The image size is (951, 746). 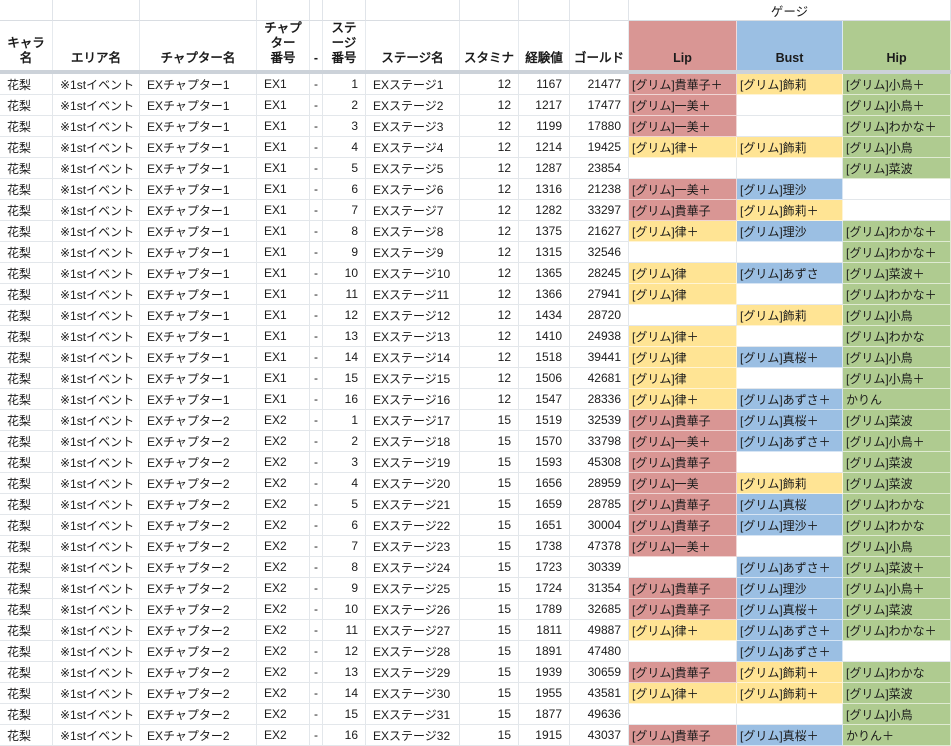 What do you see at coordinates (790, 567) in the screenshot?
I see `cell-bust-gauge: [グリム]あずさ＋` at bounding box center [790, 567].